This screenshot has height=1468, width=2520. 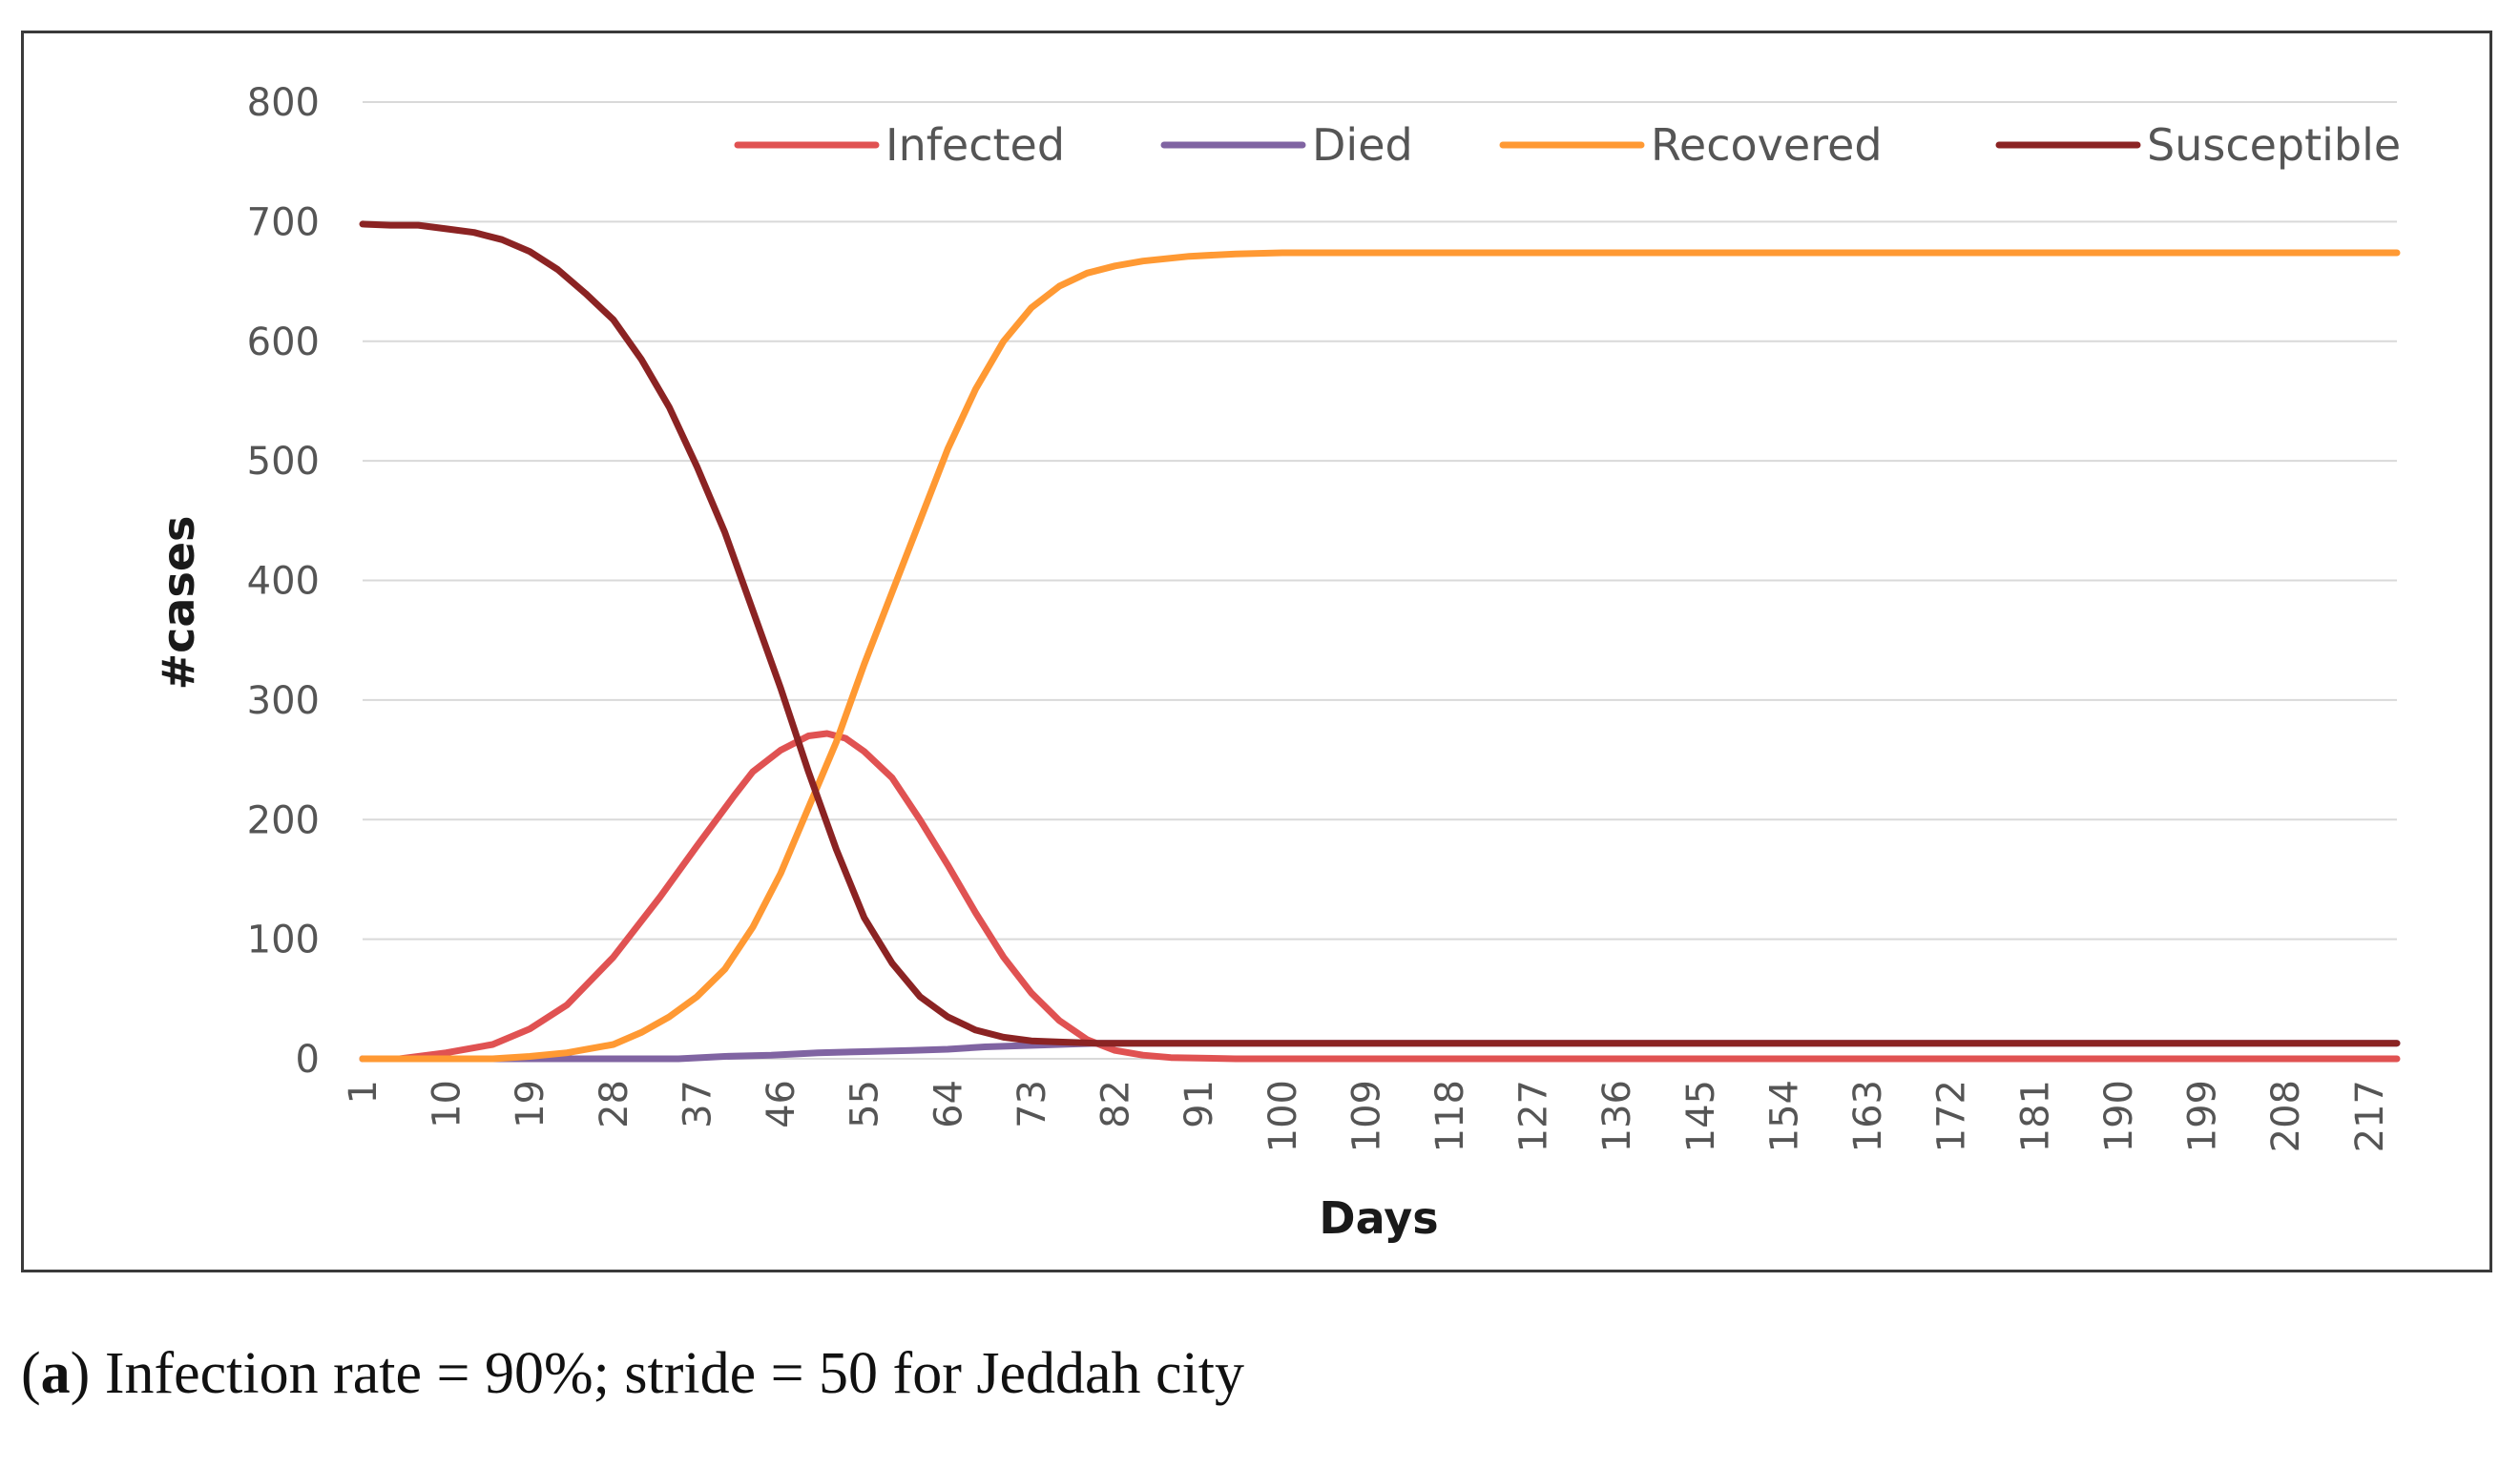 I want to click on y-tick-labels: 0 100 200 300 400 500 600 700 800, so click(x=283, y=581).